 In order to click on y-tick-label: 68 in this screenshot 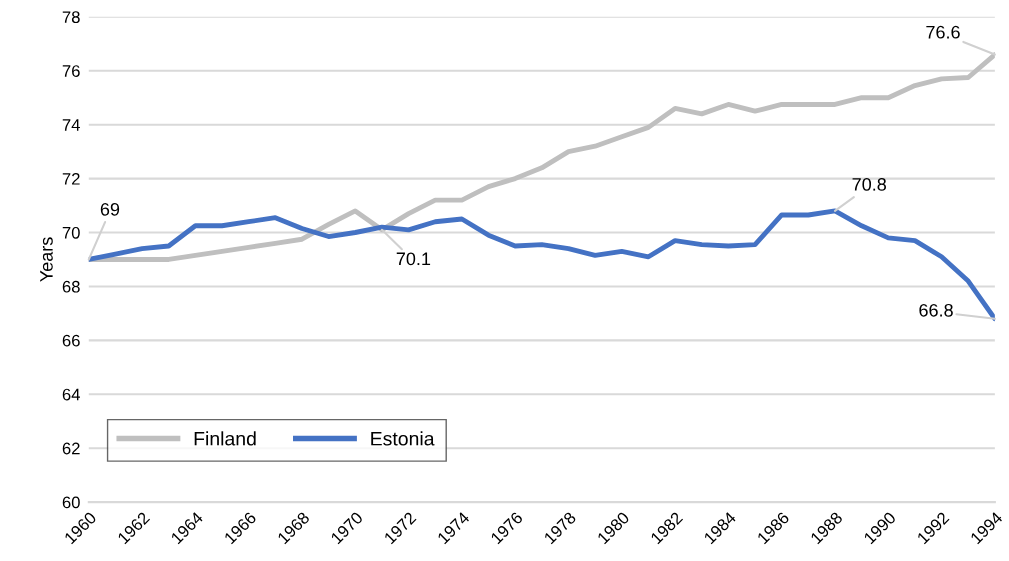, I will do `click(71, 286)`.